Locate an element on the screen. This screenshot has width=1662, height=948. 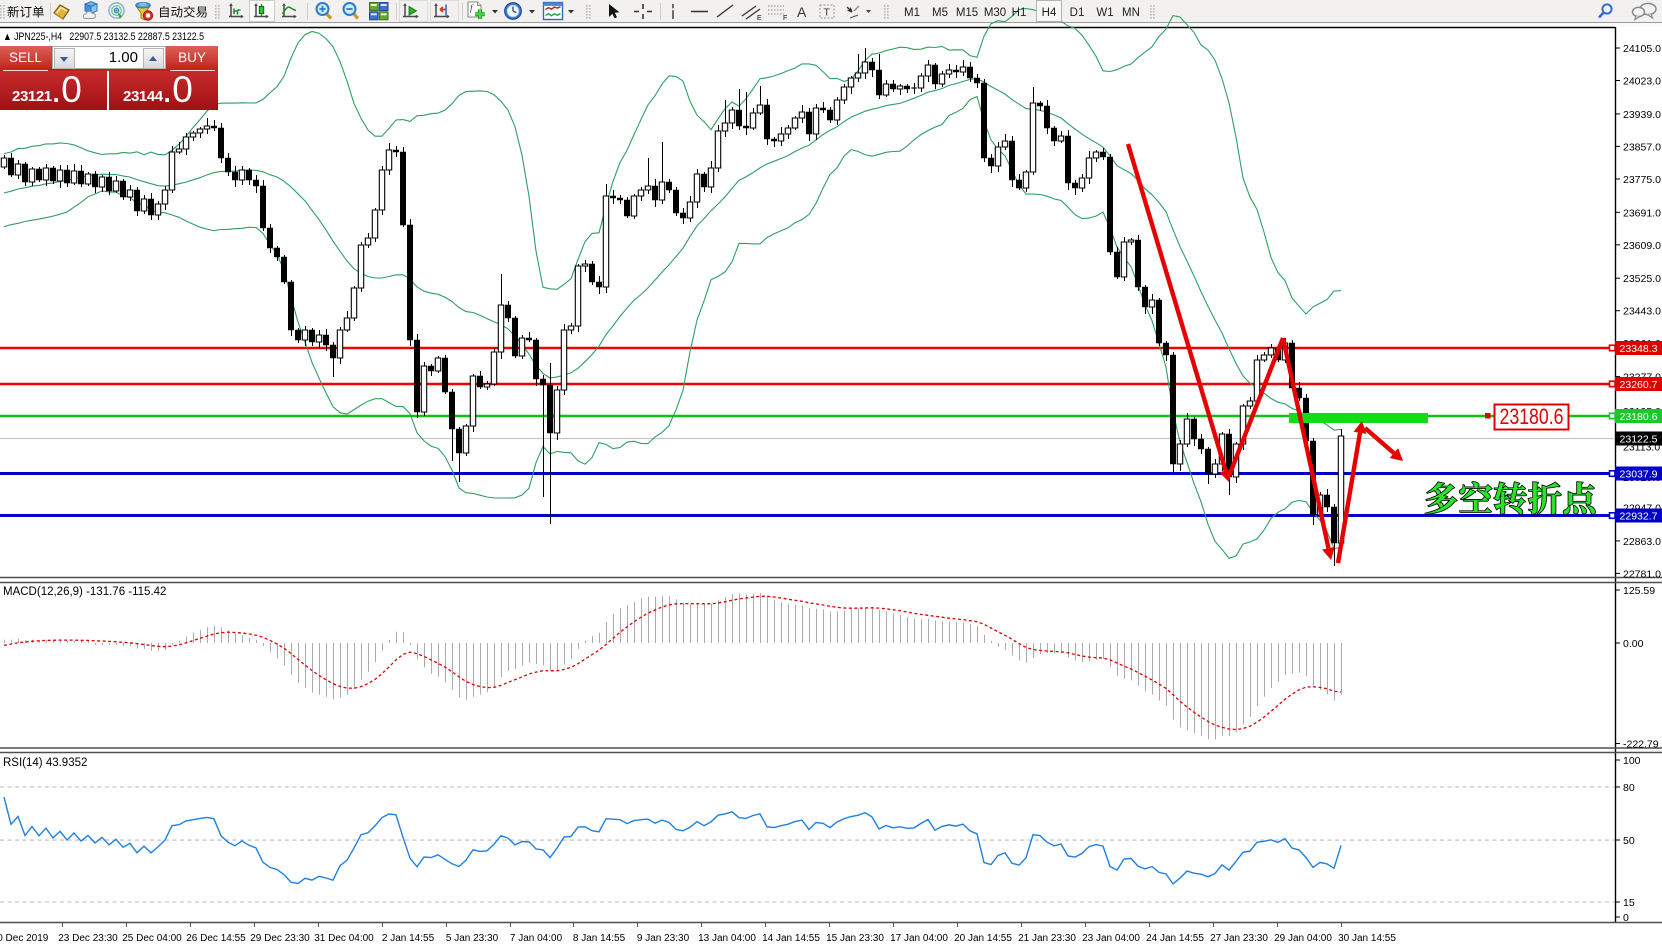
svg-text: 29 Dec 23:30 is located at coordinates (280, 938).